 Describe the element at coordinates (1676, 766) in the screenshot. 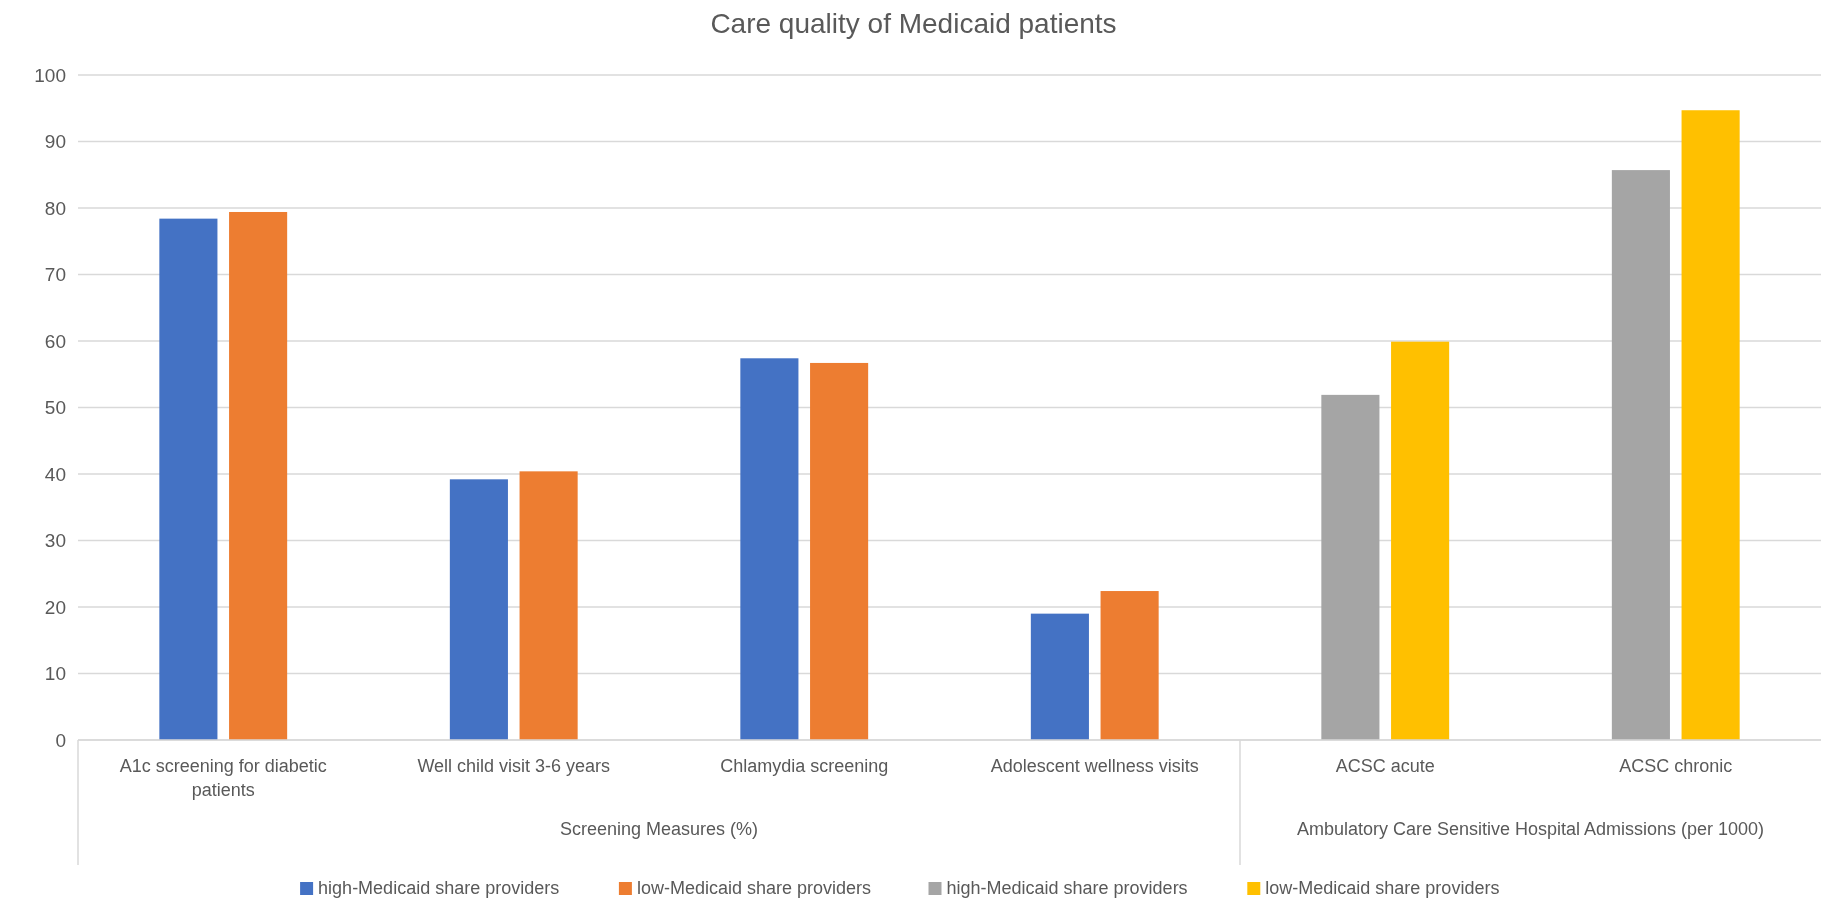

I see `x-tick-label: ACSC chronic` at that location.